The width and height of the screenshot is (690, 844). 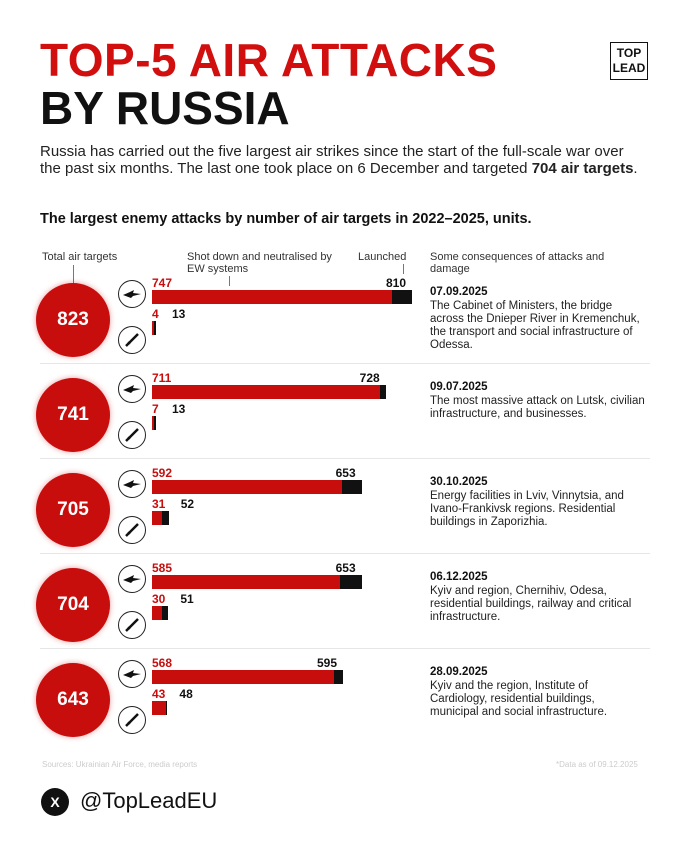 What do you see at coordinates (327, 663) in the screenshot?
I see `drones-launched-label: 595` at bounding box center [327, 663].